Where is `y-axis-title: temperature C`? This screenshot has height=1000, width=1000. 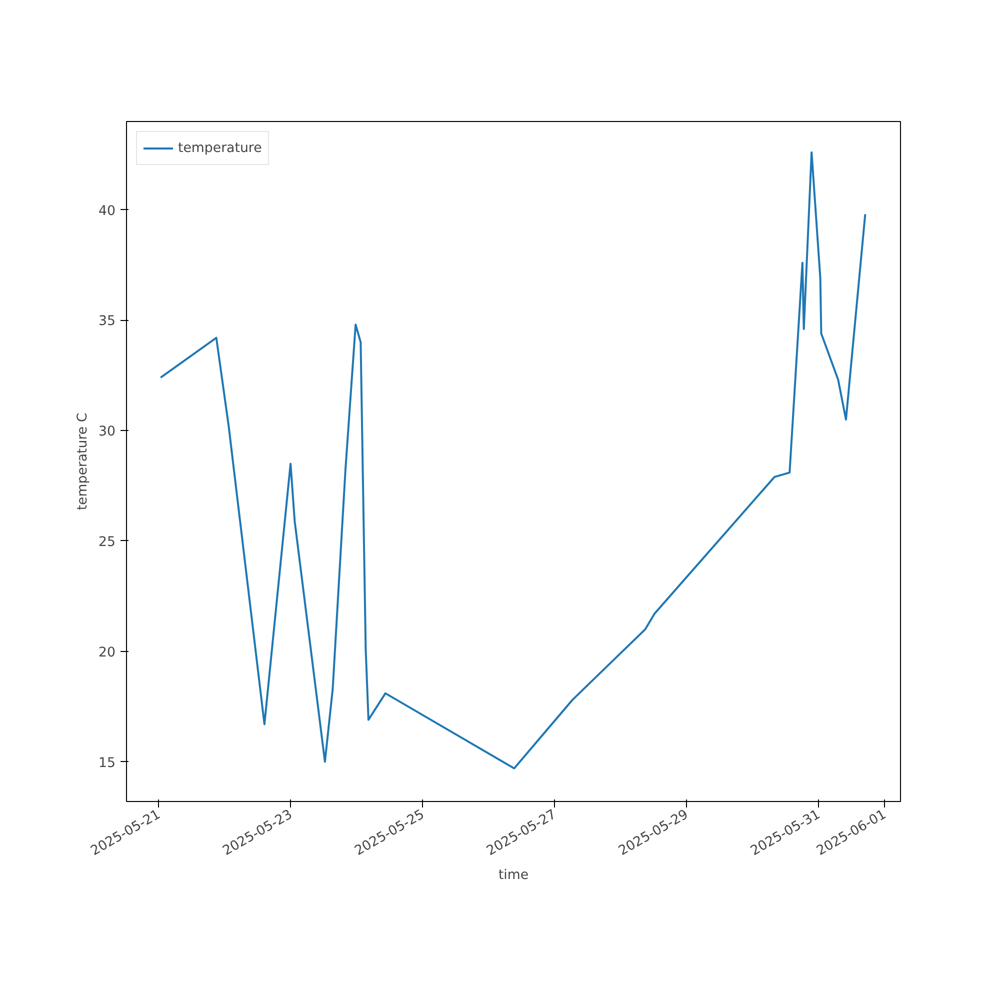 y-axis-title: temperature C is located at coordinates (83, 461).